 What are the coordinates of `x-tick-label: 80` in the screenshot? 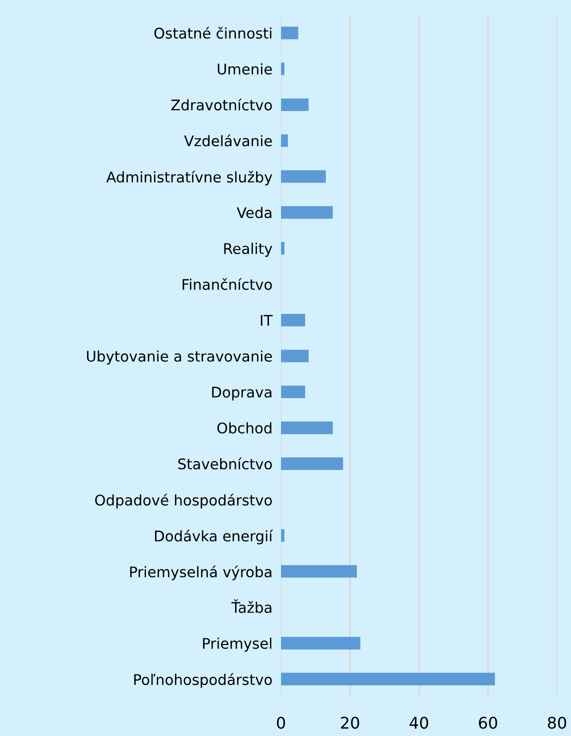 It's located at (557, 722).